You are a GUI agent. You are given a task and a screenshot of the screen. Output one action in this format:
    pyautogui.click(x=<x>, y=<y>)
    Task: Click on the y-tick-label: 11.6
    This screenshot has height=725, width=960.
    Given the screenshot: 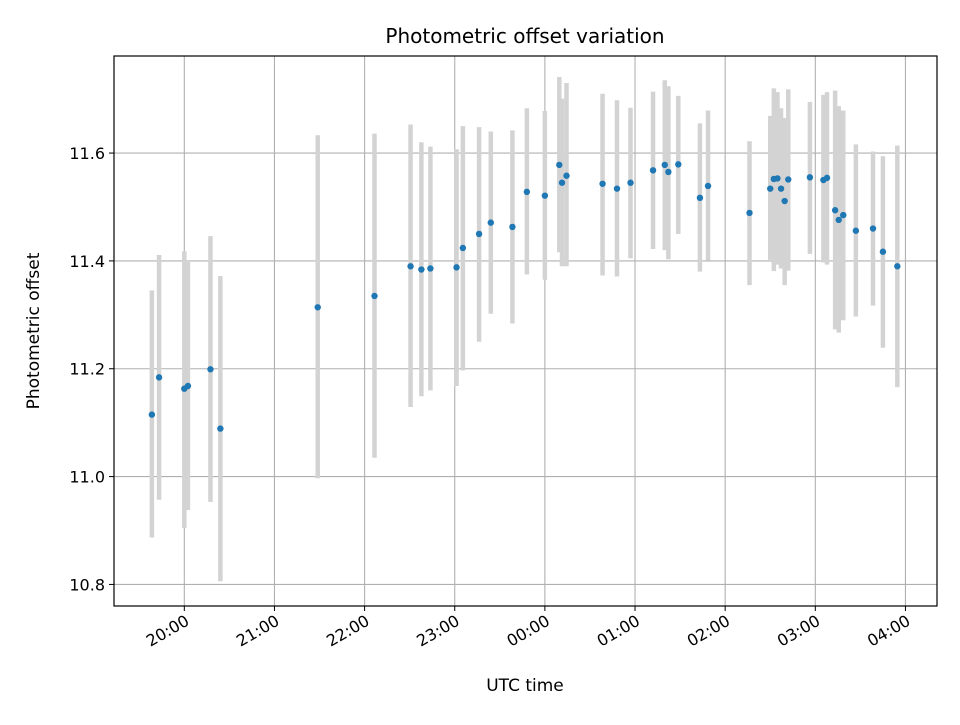 What is the action you would take?
    pyautogui.click(x=87, y=153)
    